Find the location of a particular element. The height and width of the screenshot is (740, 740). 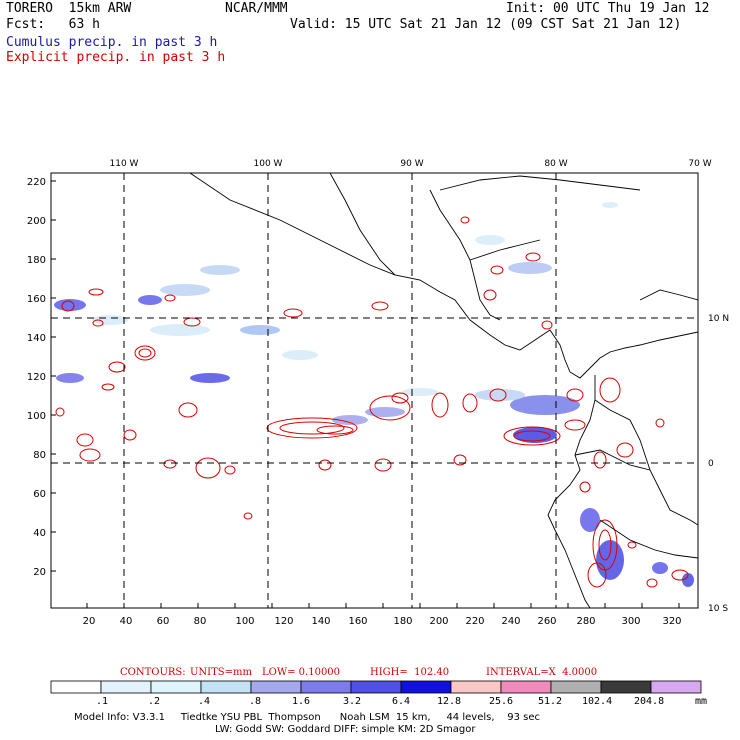

lon-label: 70 W is located at coordinates (699, 164).